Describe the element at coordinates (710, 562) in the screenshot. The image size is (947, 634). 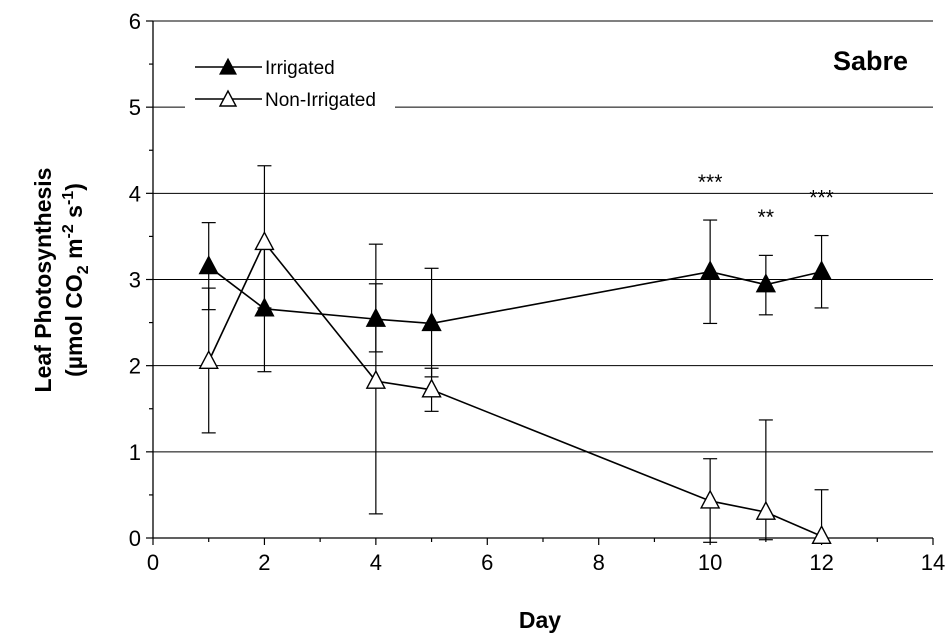
I see `x-tick-label-10: 10` at that location.